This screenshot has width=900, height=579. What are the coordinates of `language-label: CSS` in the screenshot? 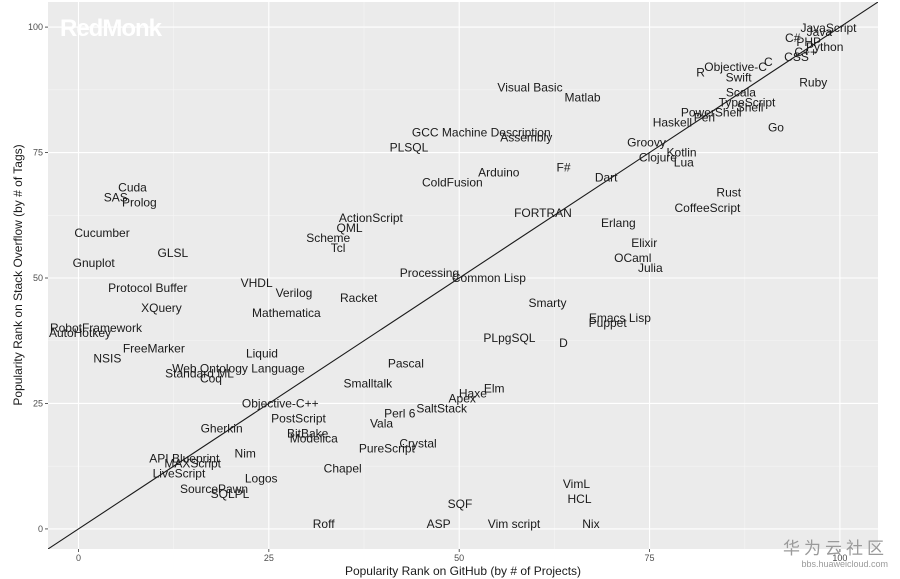 It's located at (796, 57).